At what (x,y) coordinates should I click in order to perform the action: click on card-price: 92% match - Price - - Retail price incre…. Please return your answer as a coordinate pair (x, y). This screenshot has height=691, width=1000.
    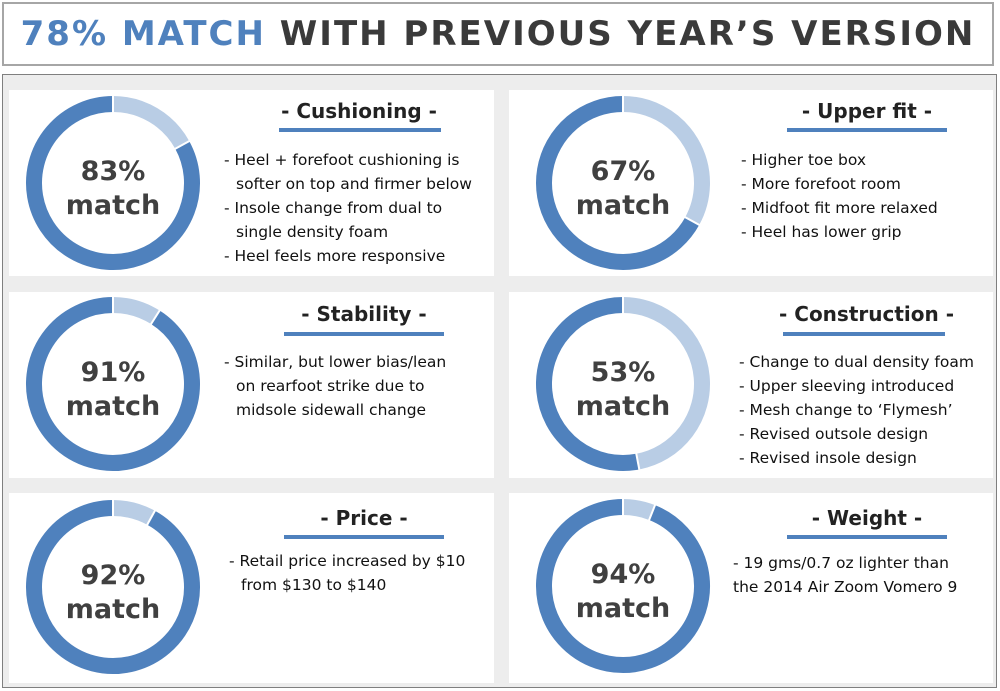
    Looking at the image, I should click on (251, 588).